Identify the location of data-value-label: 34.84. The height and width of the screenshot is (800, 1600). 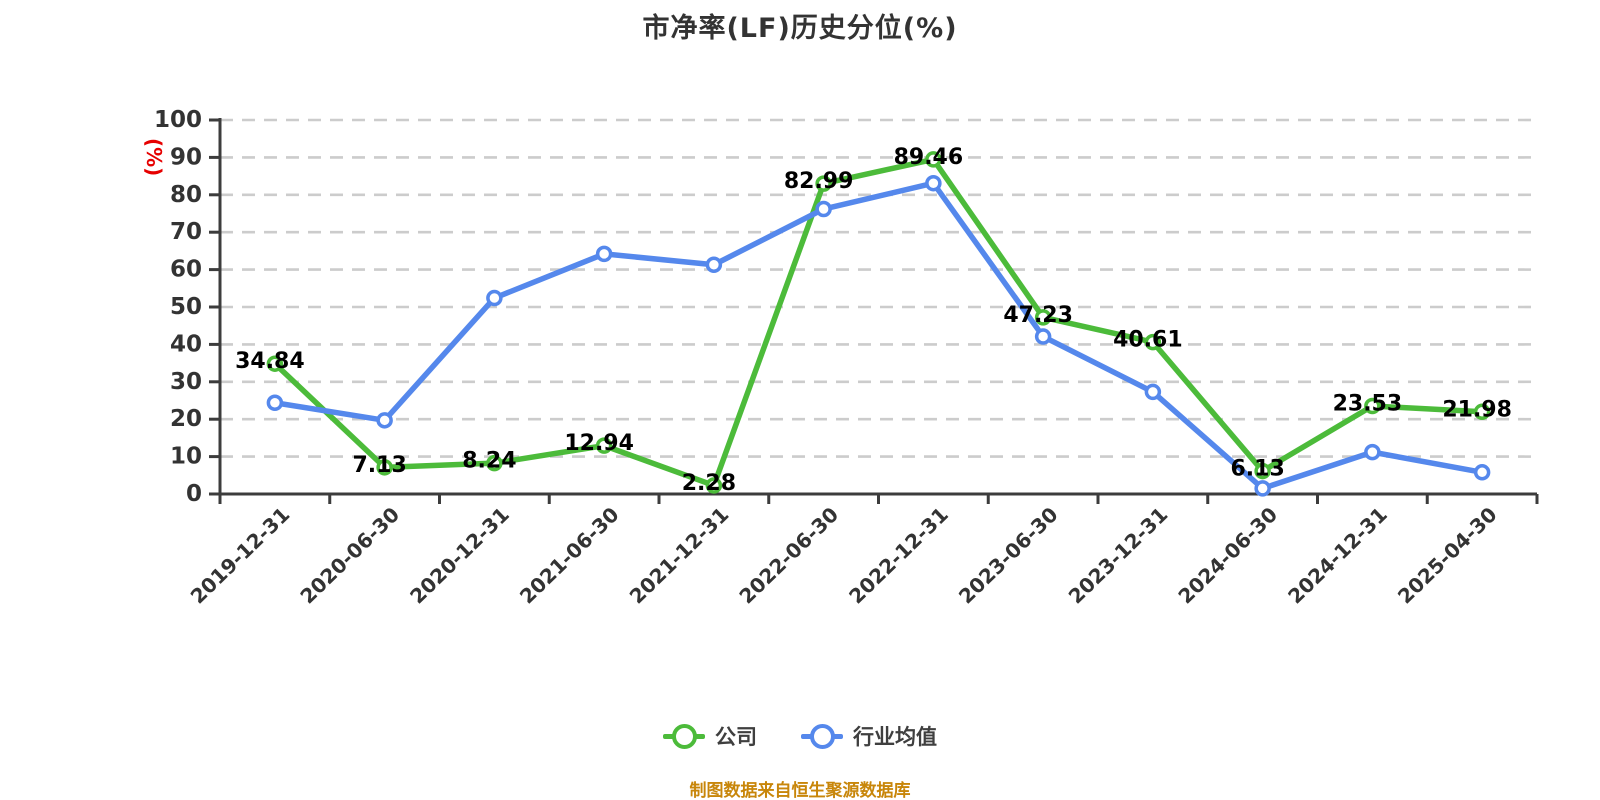
(270, 361).